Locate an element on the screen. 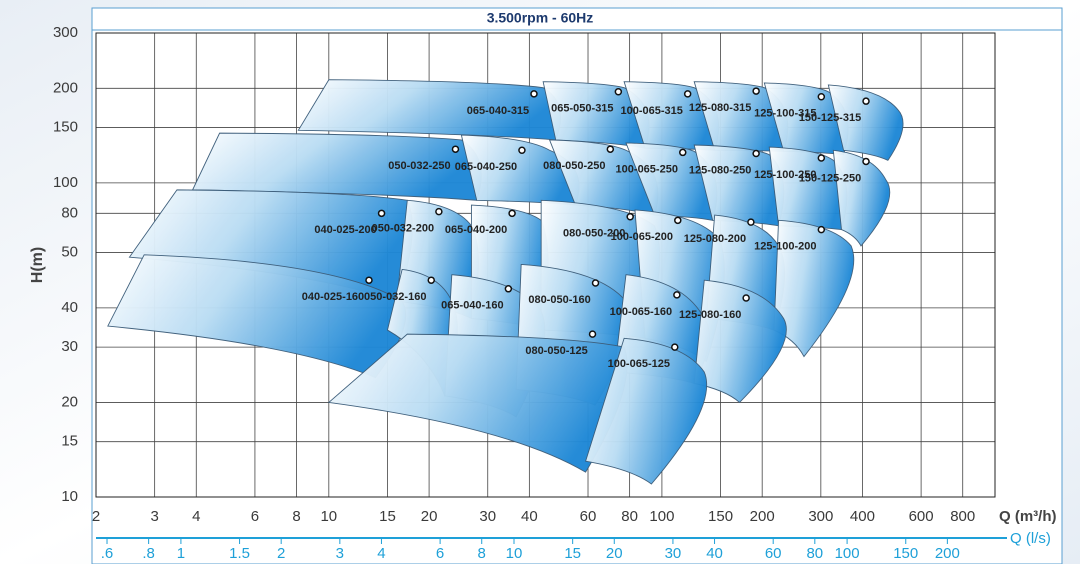  x-tick-label: 8 is located at coordinates (296, 516).